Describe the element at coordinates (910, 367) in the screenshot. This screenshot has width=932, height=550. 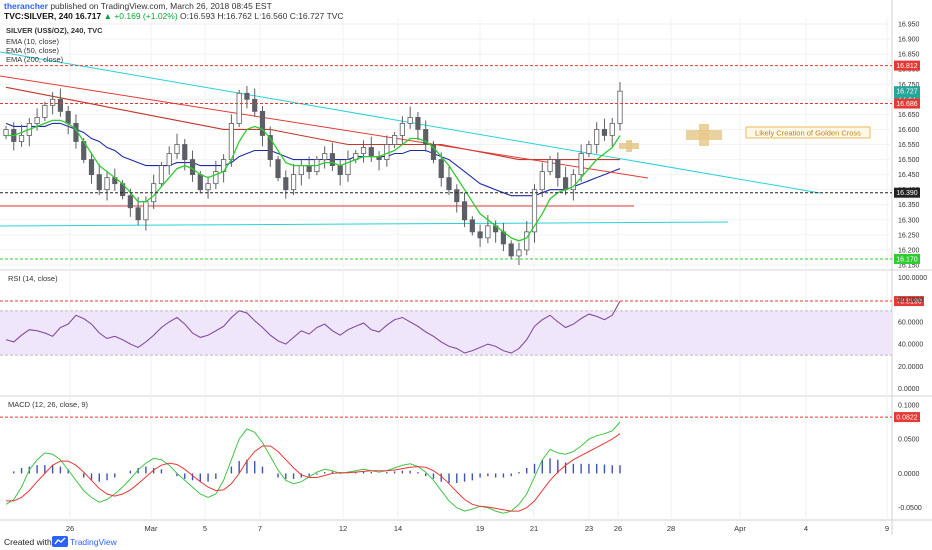
I see `rsi-tick-label: 20.0000` at that location.